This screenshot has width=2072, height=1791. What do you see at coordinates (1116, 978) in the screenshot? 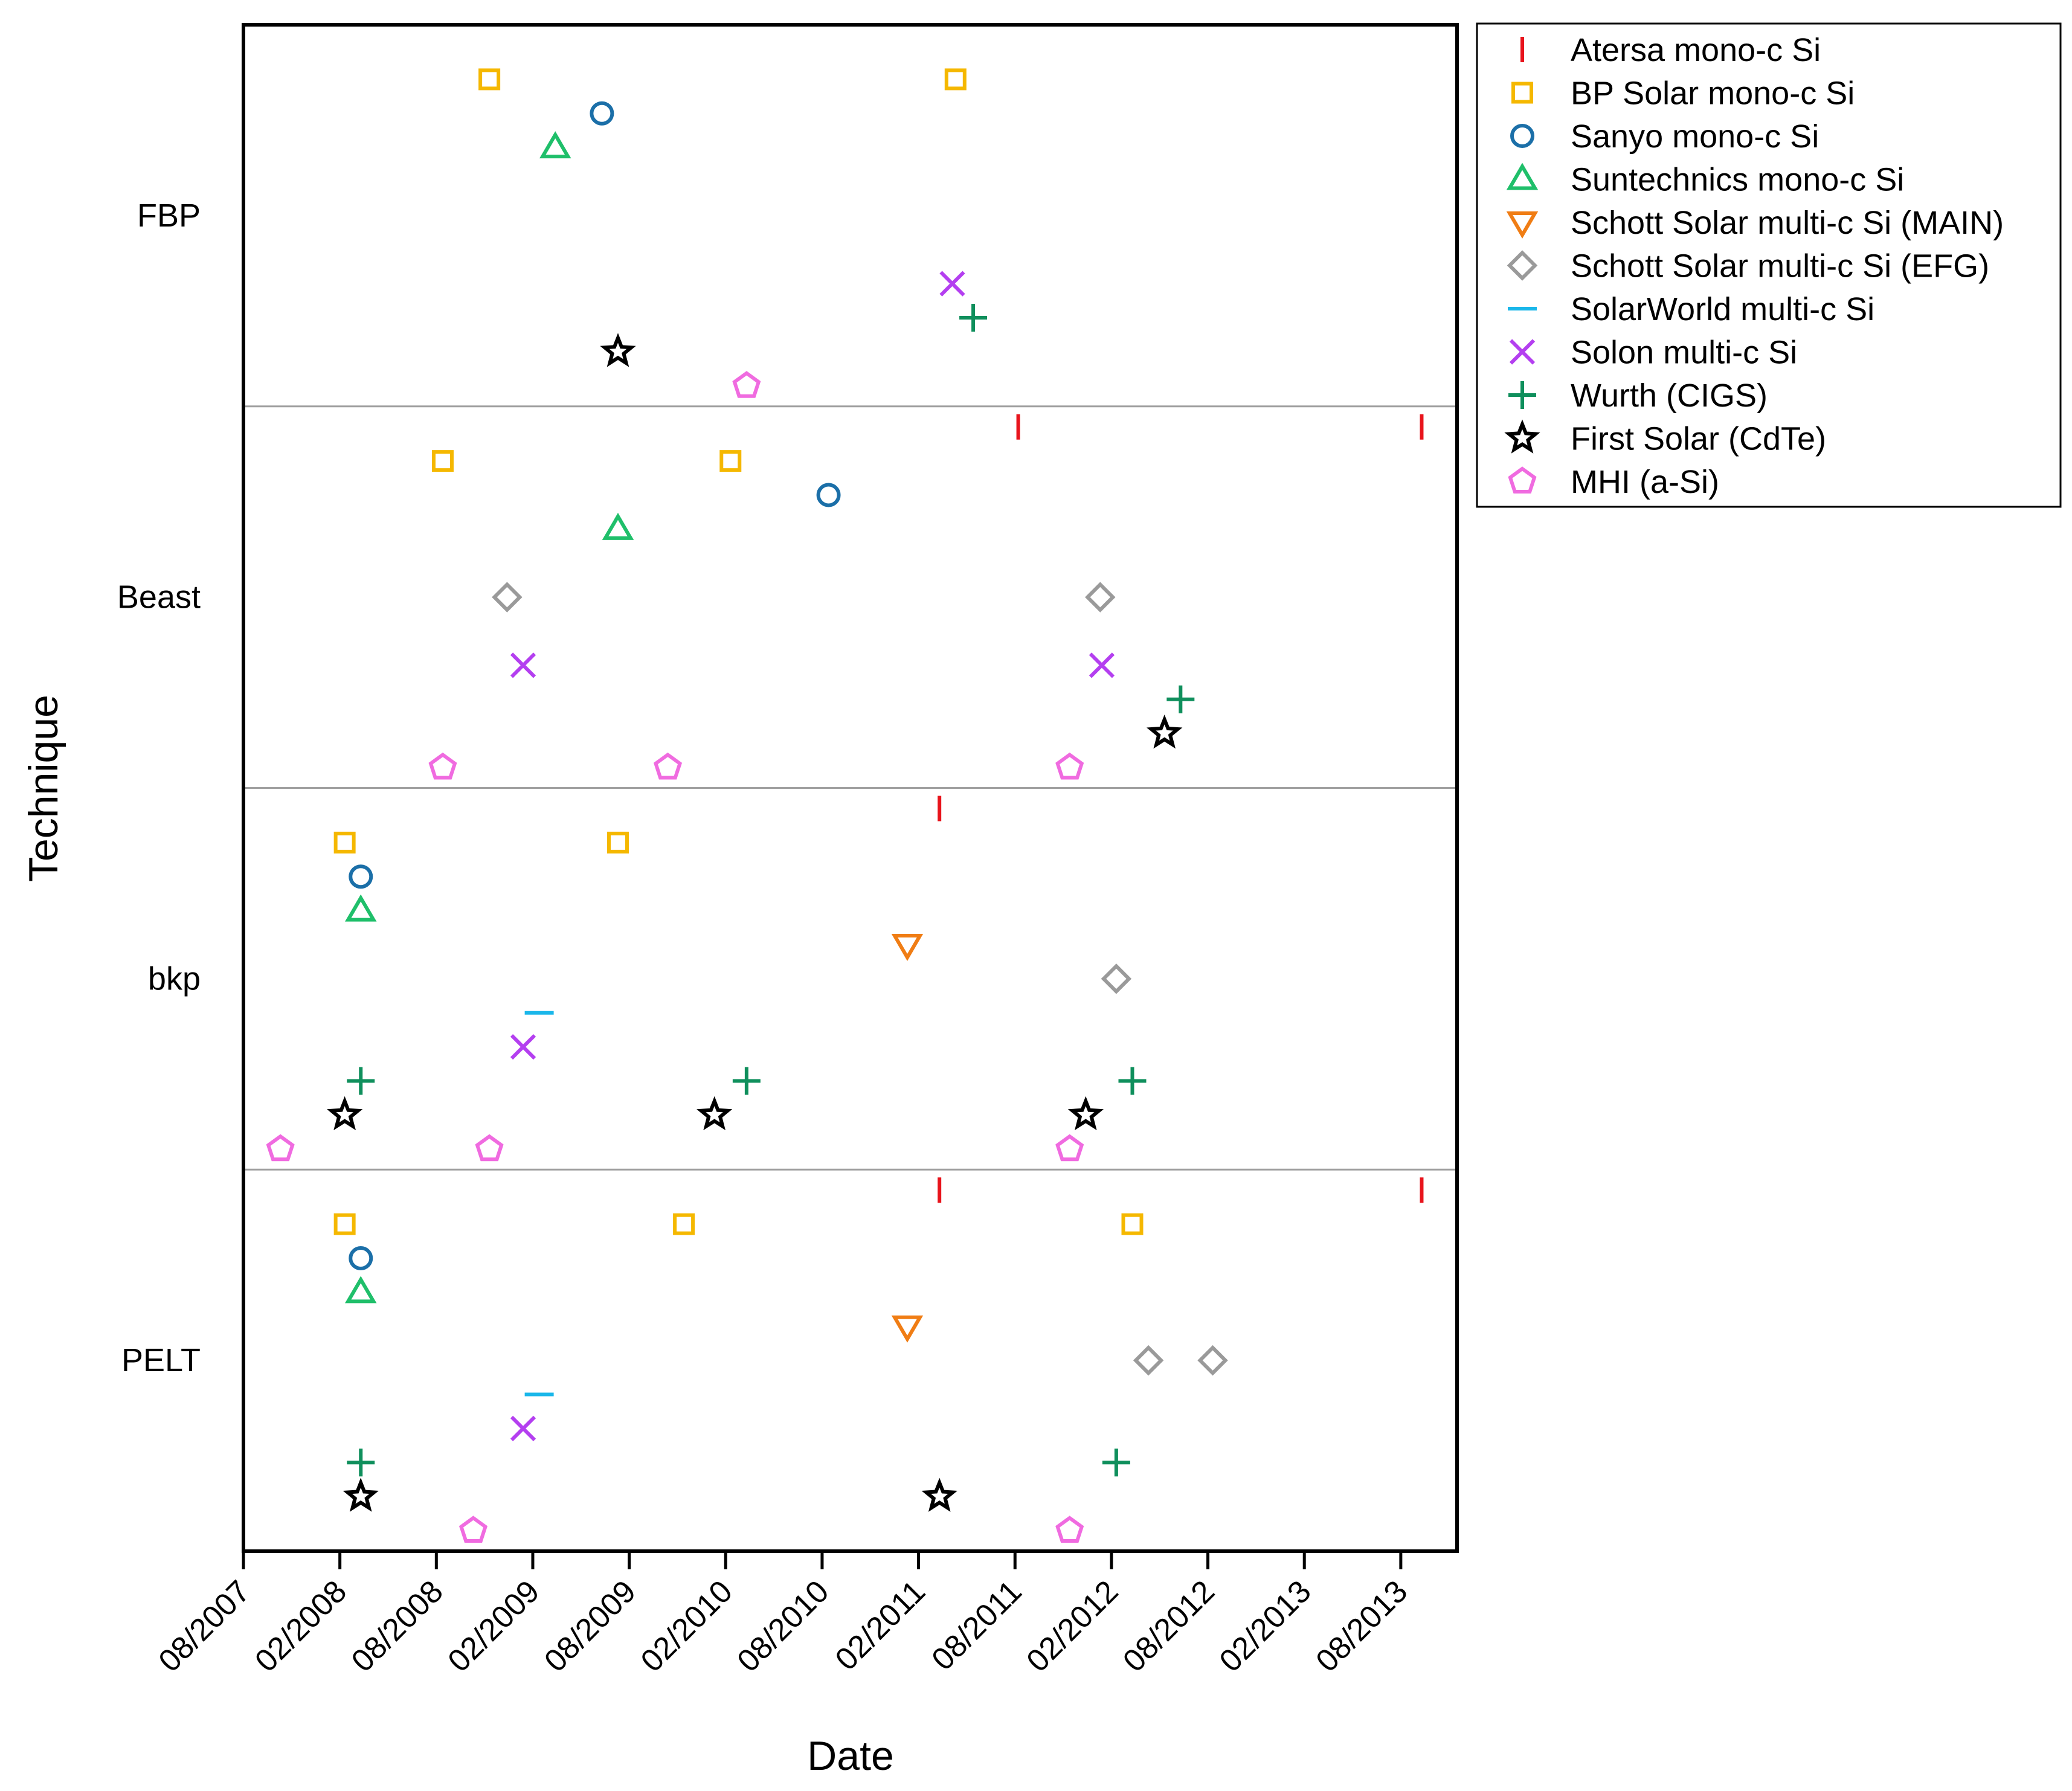
I see `point-schott-solar-multi-c-si-efg-bkp` at bounding box center [1116, 978].